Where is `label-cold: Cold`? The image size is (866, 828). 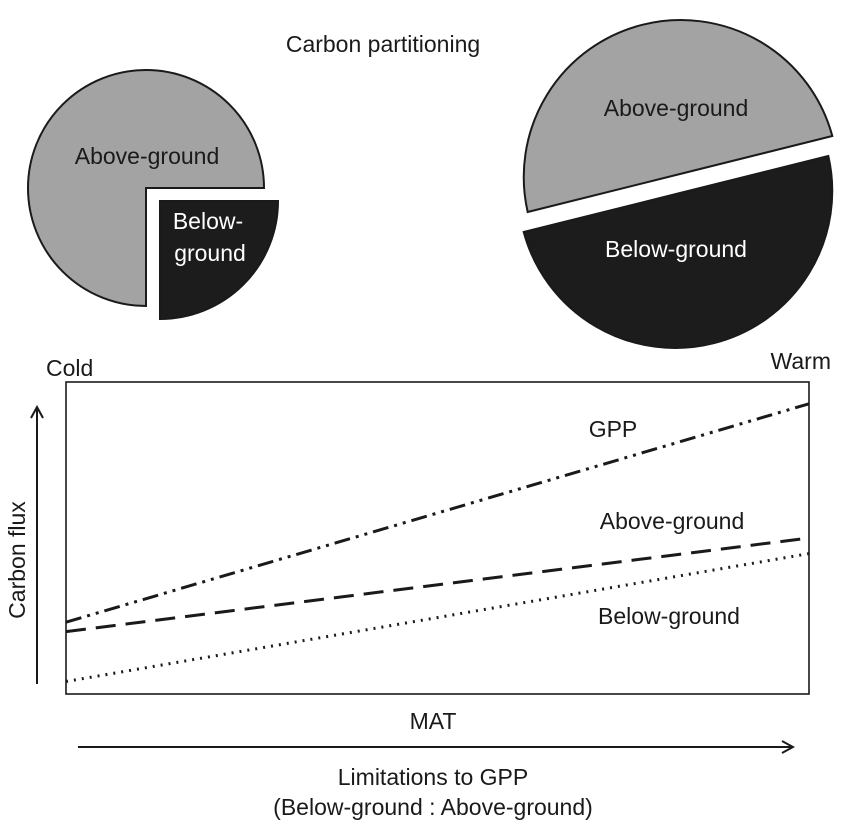
label-cold: Cold is located at coordinates (69, 368).